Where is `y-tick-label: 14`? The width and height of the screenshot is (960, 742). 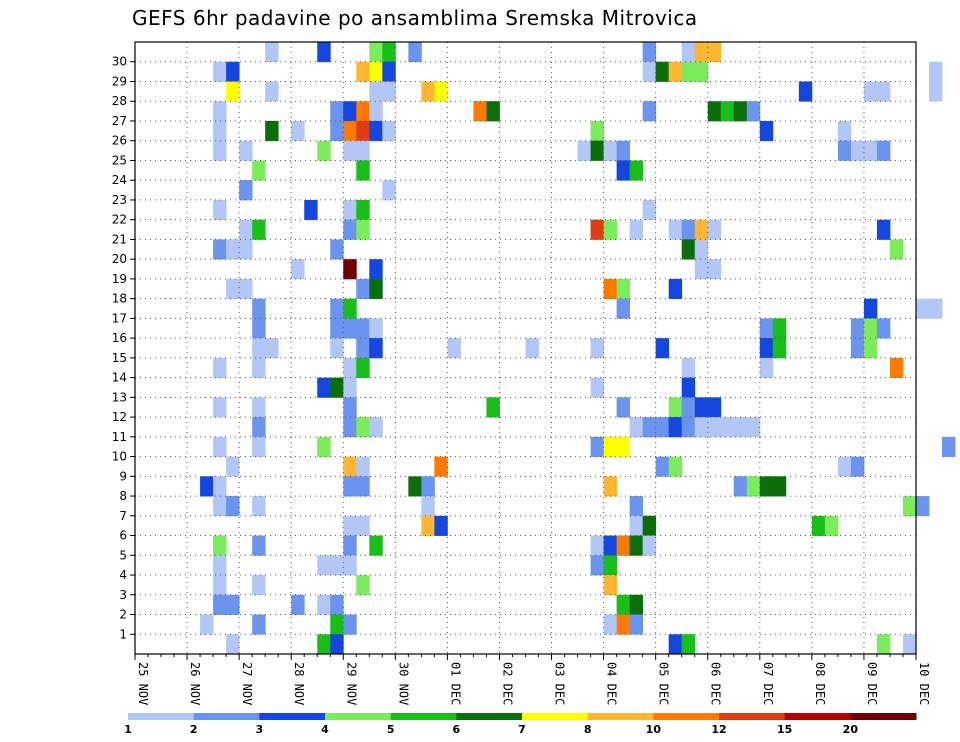
y-tick-label: 14 is located at coordinates (119, 378).